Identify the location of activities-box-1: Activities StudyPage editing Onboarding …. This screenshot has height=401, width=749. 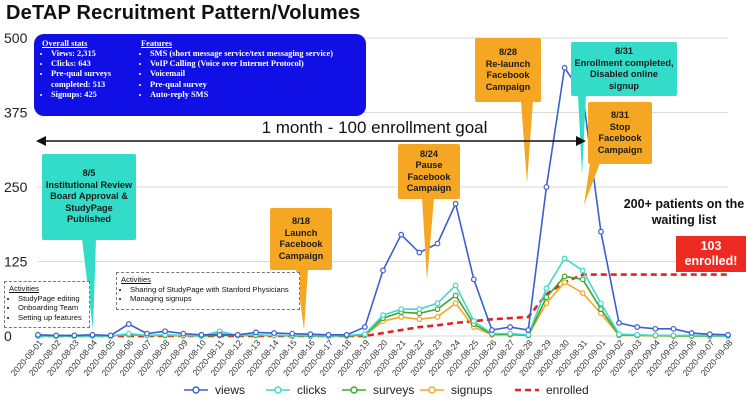
(47, 304).